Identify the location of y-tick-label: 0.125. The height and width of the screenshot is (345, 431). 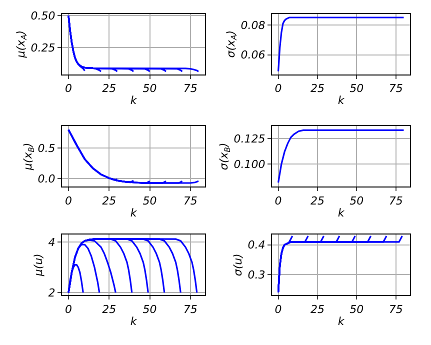
(250, 139).